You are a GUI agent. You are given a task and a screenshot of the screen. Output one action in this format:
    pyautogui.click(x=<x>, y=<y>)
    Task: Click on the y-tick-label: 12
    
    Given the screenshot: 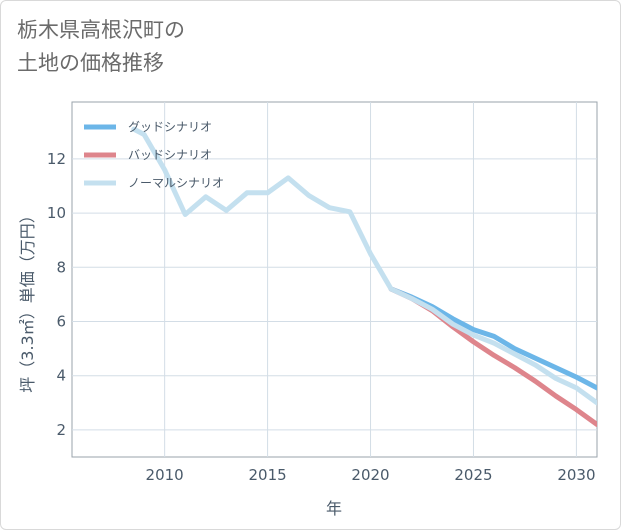 What is the action you would take?
    pyautogui.click(x=56, y=159)
    